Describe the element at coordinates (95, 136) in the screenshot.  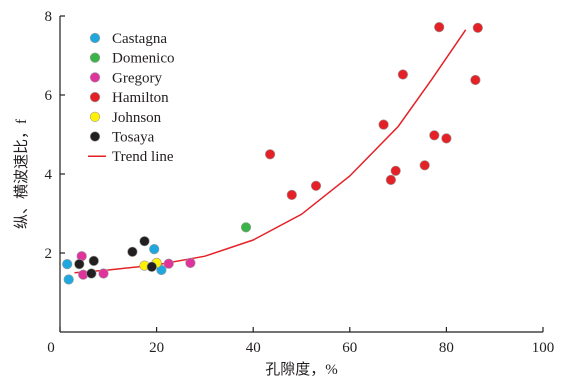
I see `legend-marker-tosaya` at that location.